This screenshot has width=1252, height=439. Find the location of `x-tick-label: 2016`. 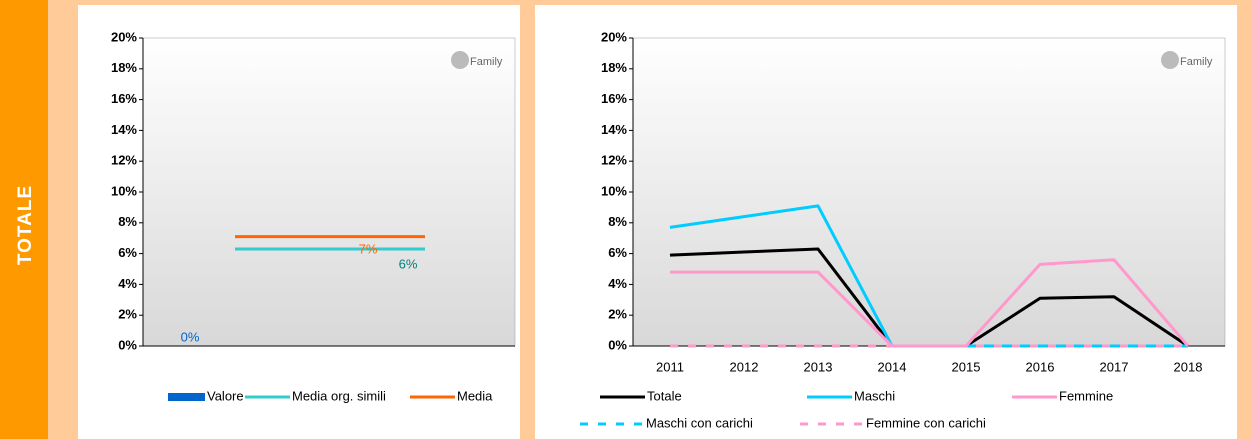

x-tick-label: 2016 is located at coordinates (1040, 366).